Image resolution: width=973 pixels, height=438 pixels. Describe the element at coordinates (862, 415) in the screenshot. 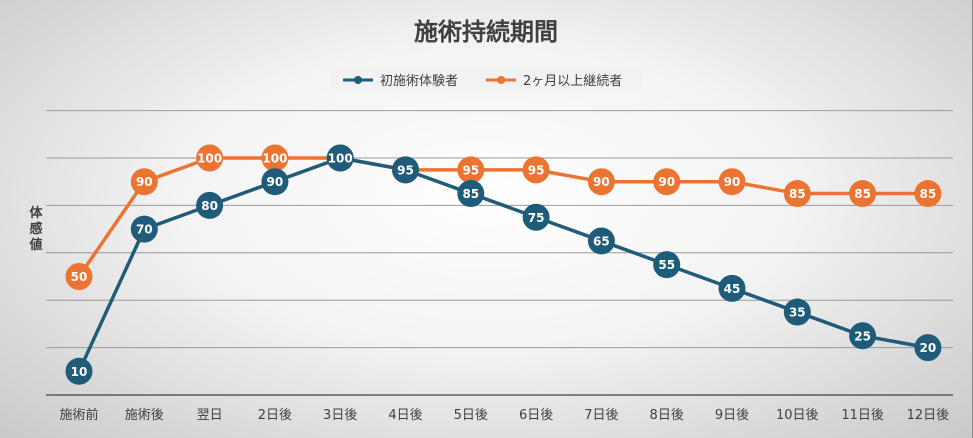

I see `x-tick-label: 11日後` at that location.